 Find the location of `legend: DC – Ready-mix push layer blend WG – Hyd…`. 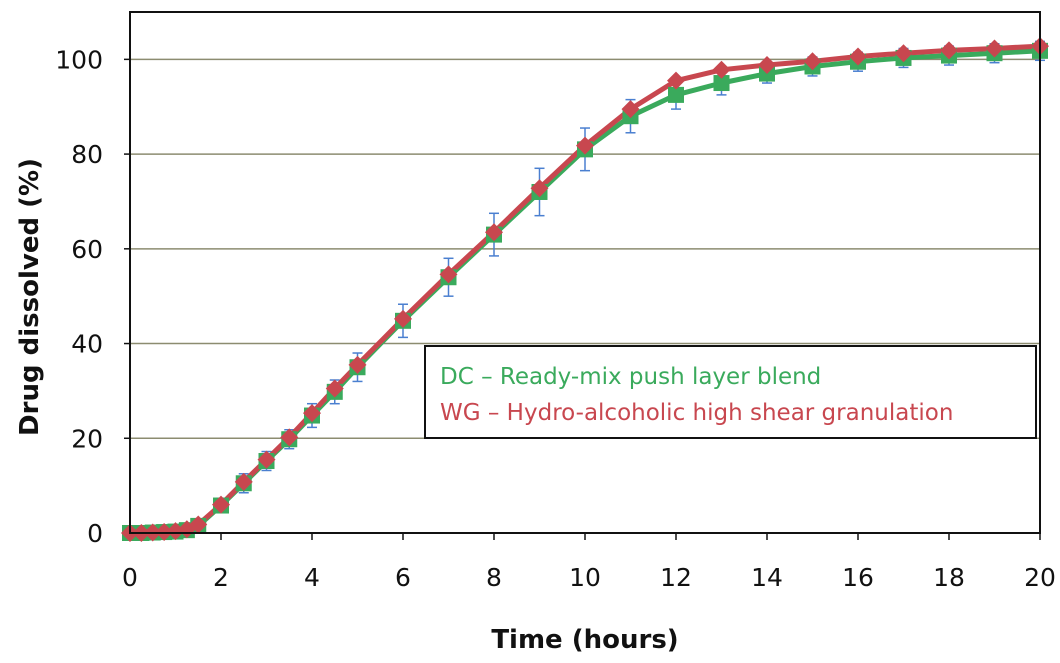

legend: DC – Ready-mix push layer blend WG – Hyd… is located at coordinates (730, 392).